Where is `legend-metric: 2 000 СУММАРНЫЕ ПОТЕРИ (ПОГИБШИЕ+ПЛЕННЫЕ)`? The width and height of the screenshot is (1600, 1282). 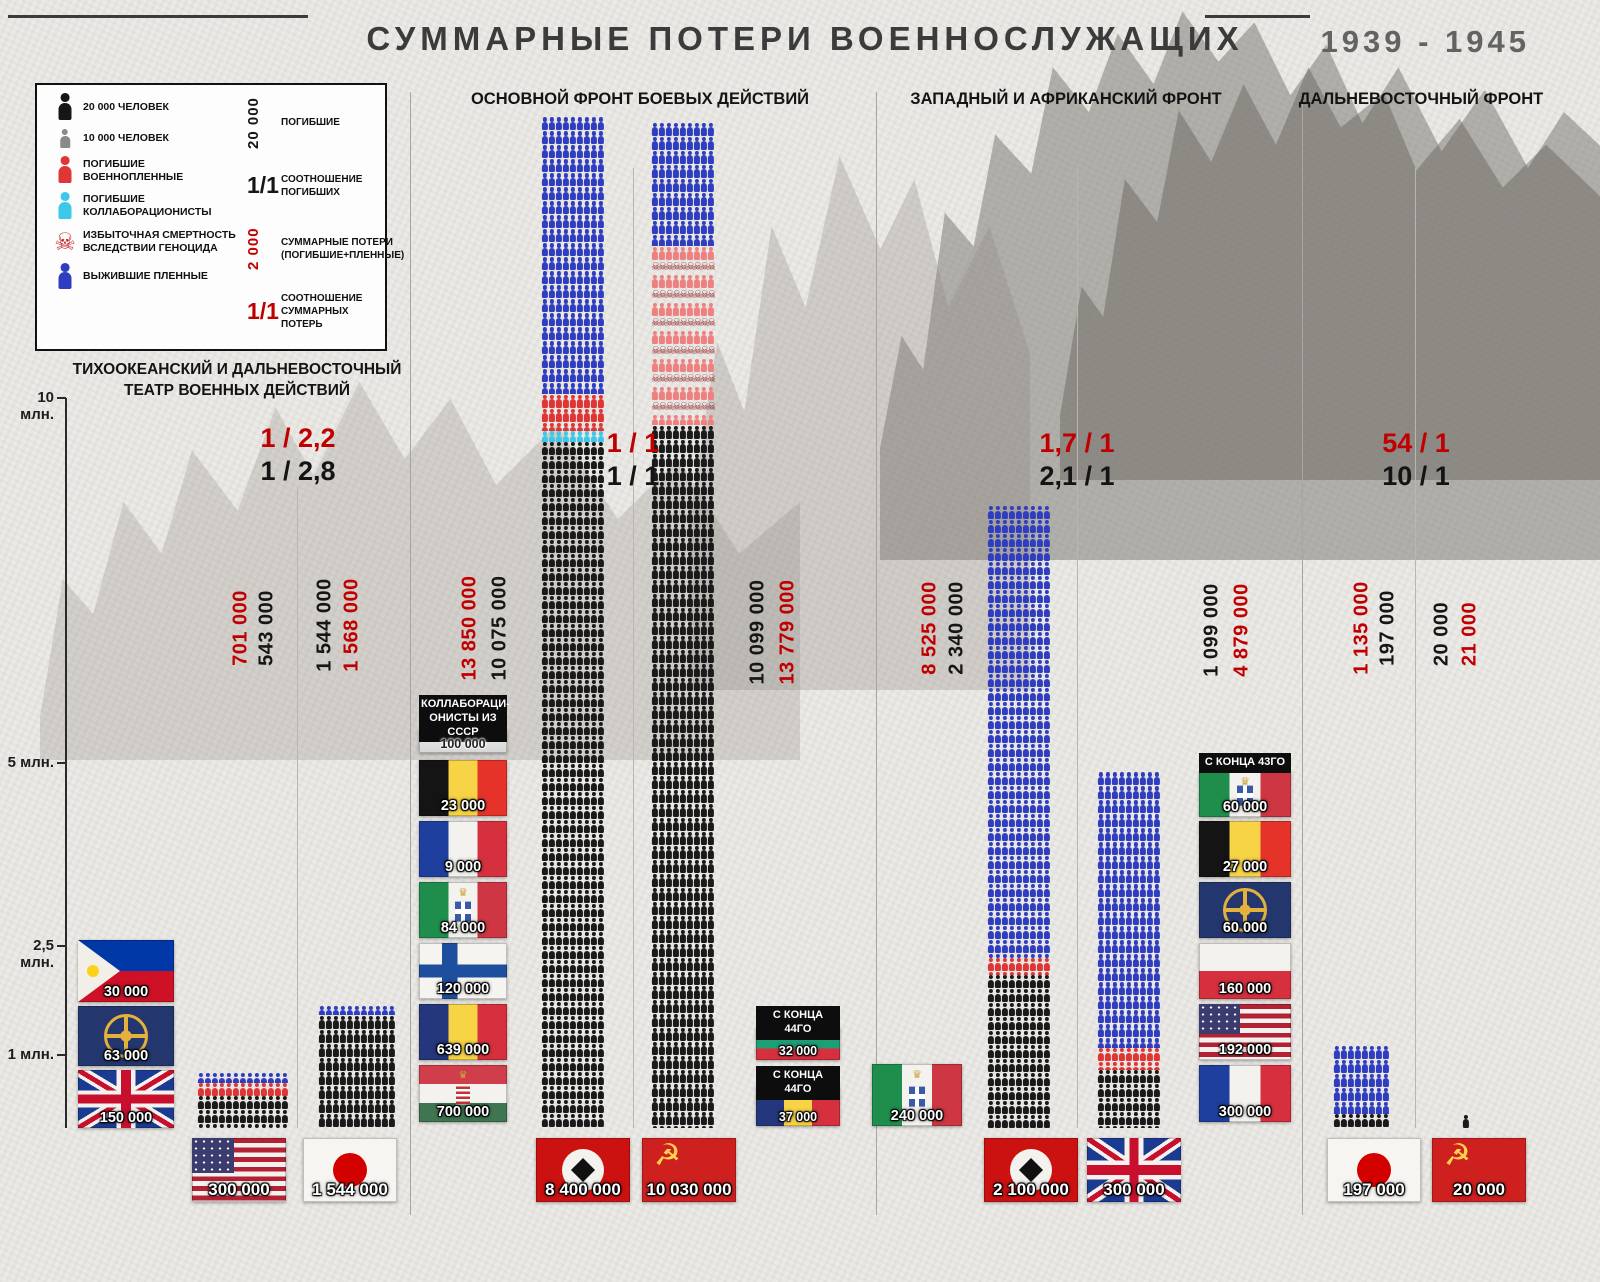
legend-metric: 2 000 СУММАРНЫЕ ПОТЕРИ (ПОГИБШИЕ+ПЛЕННЫЕ) is located at coordinates (324, 248).